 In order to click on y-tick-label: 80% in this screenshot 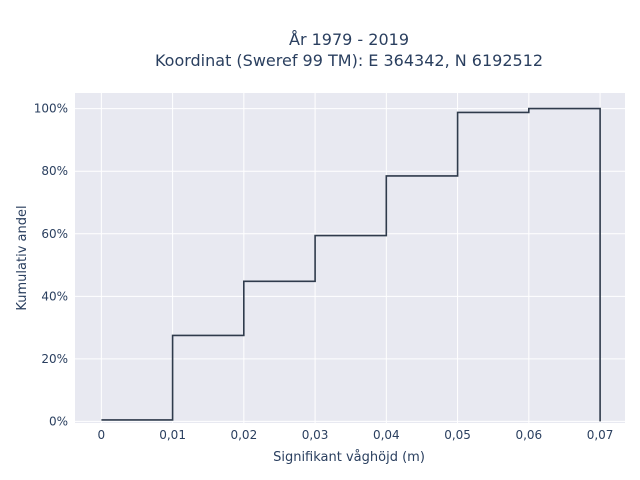, I will do `click(54, 171)`.